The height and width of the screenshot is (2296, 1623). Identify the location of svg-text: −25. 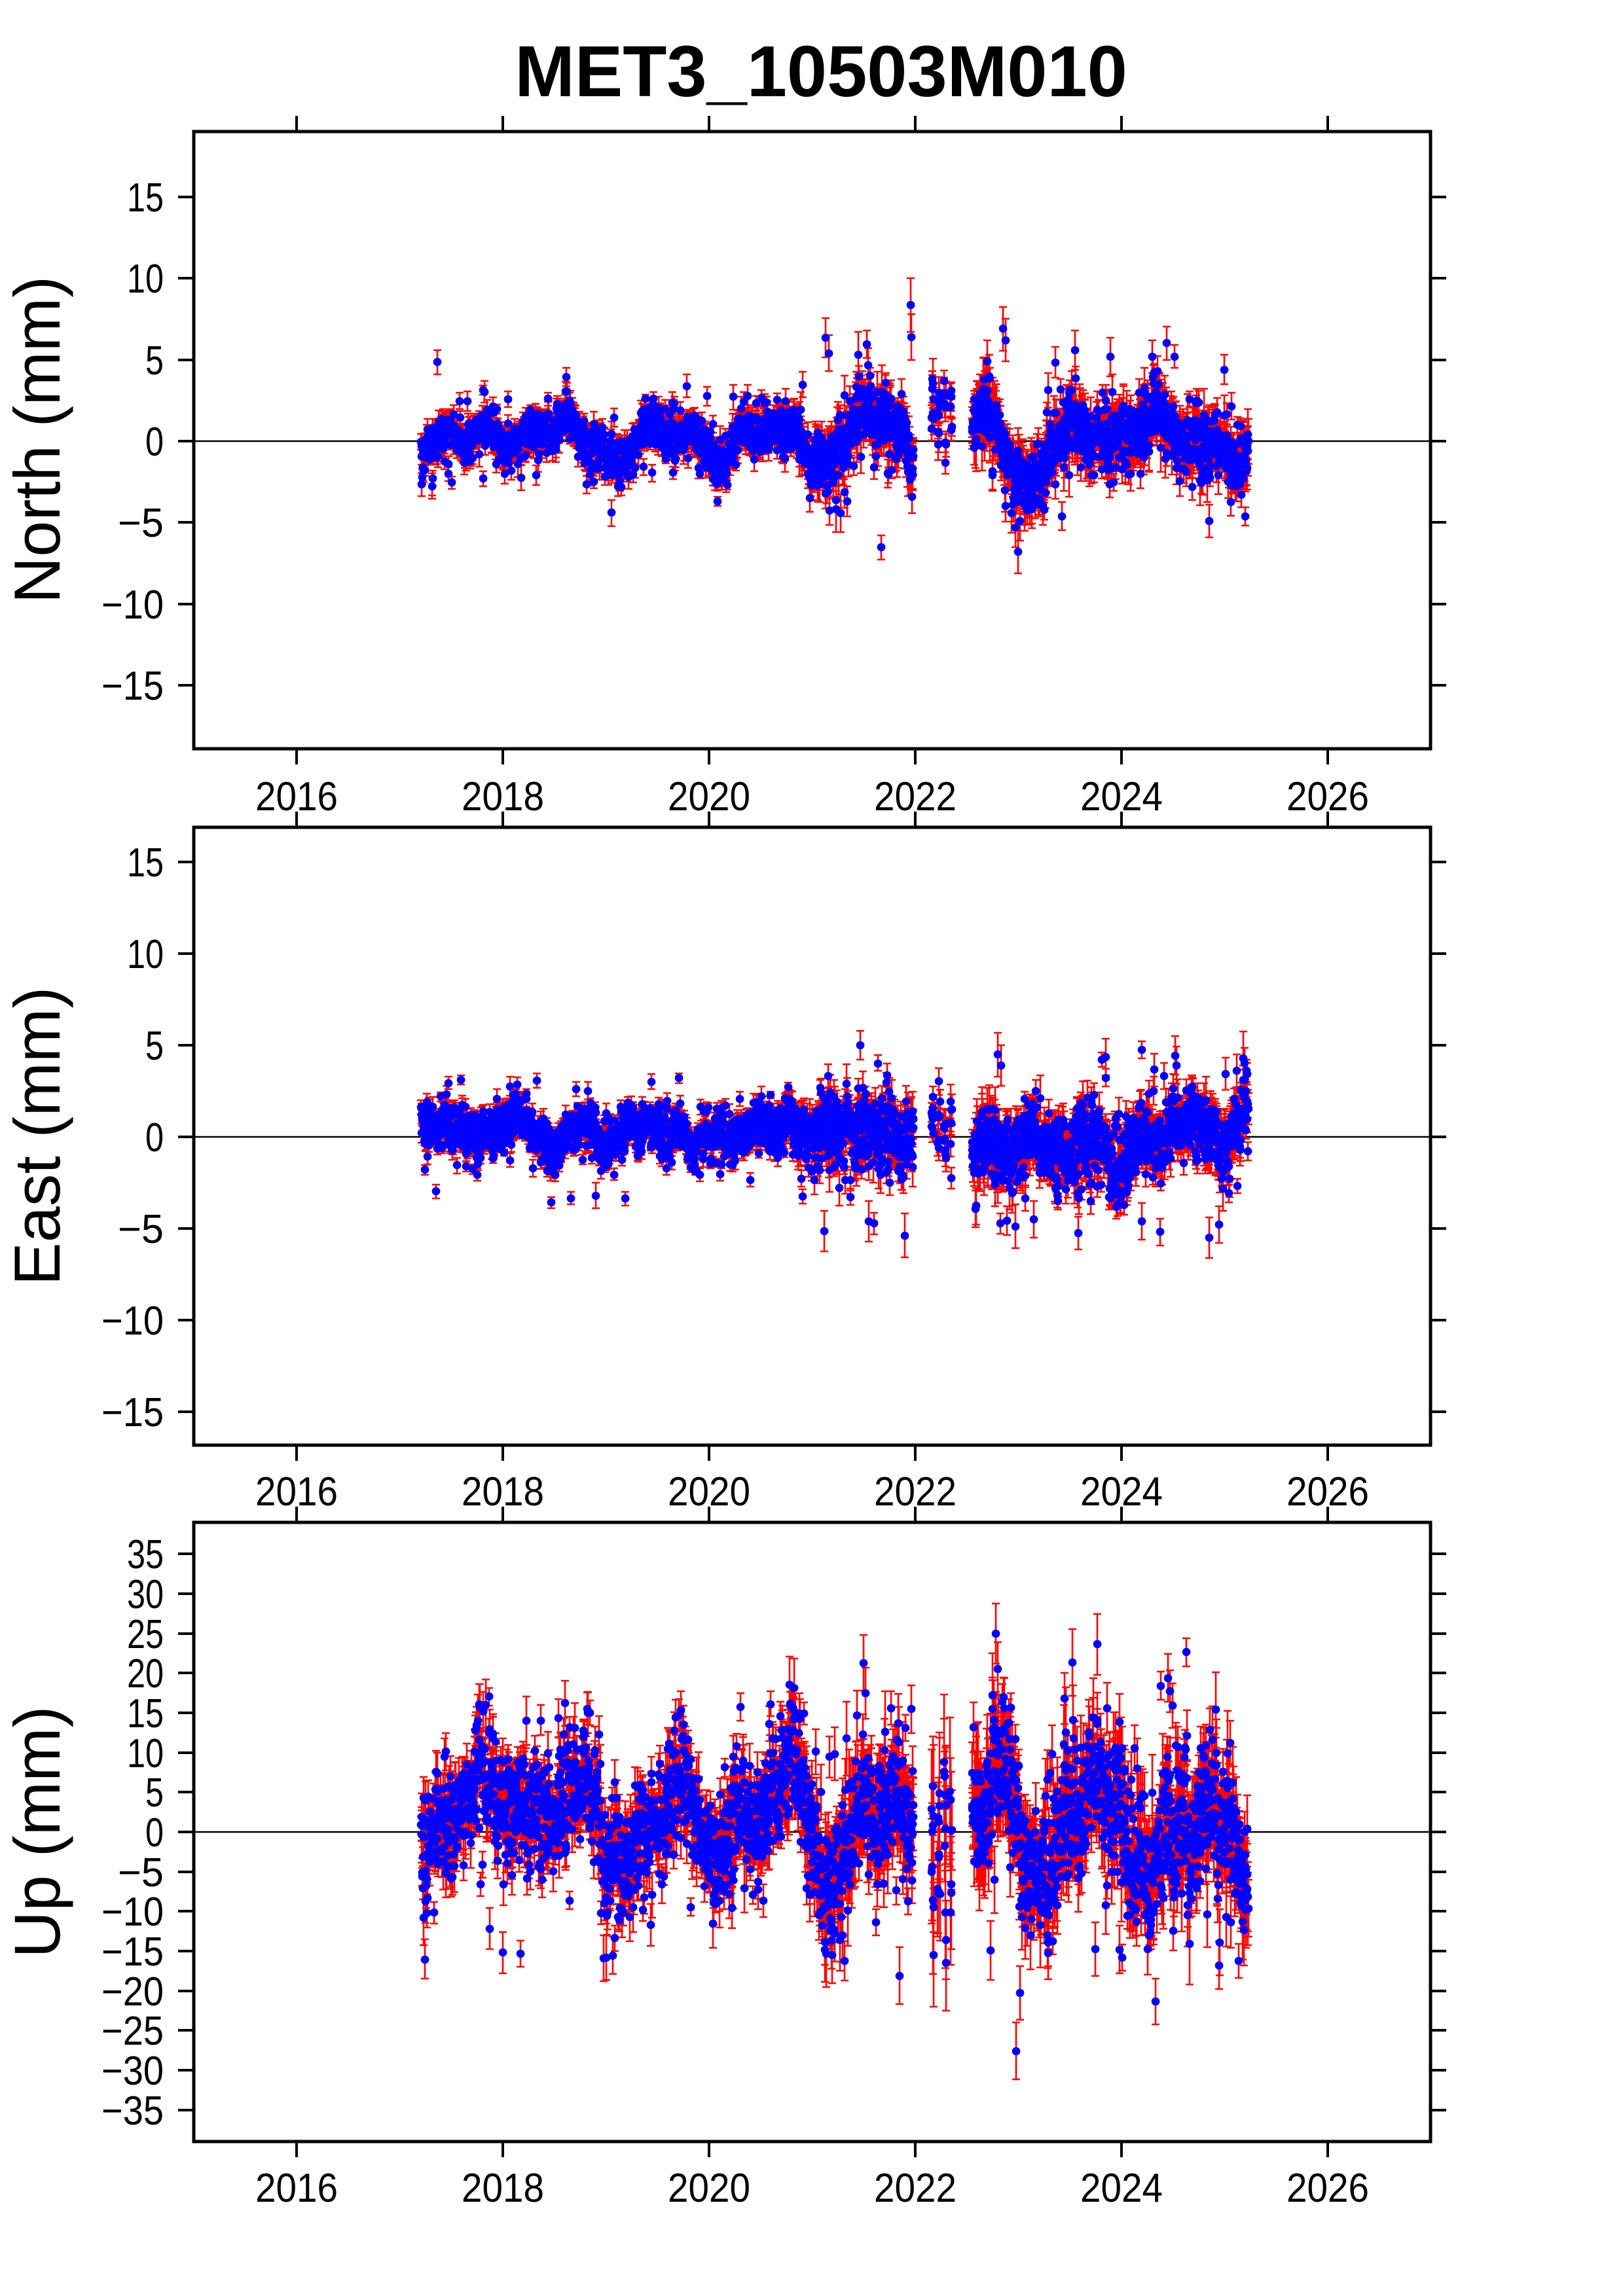
(132, 2031).